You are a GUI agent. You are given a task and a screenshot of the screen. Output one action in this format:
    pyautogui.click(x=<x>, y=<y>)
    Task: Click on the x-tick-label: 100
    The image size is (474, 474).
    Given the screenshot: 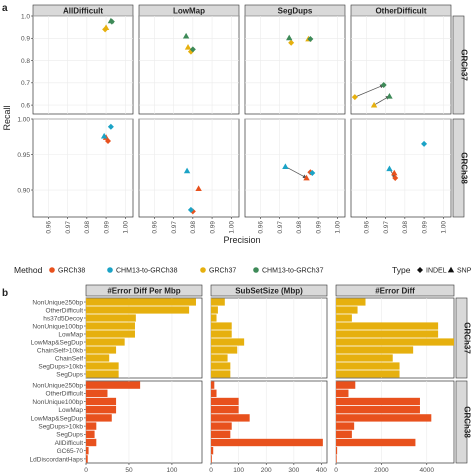 What is the action you would take?
    pyautogui.click(x=238, y=470)
    